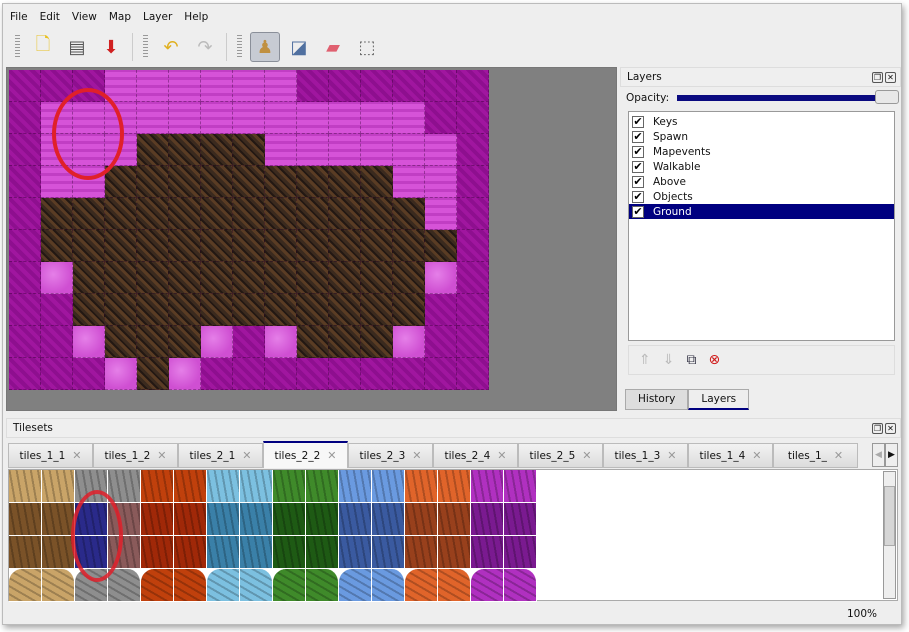  Describe the element at coordinates (19, 17) in the screenshot. I see `menu-file: File` at that location.